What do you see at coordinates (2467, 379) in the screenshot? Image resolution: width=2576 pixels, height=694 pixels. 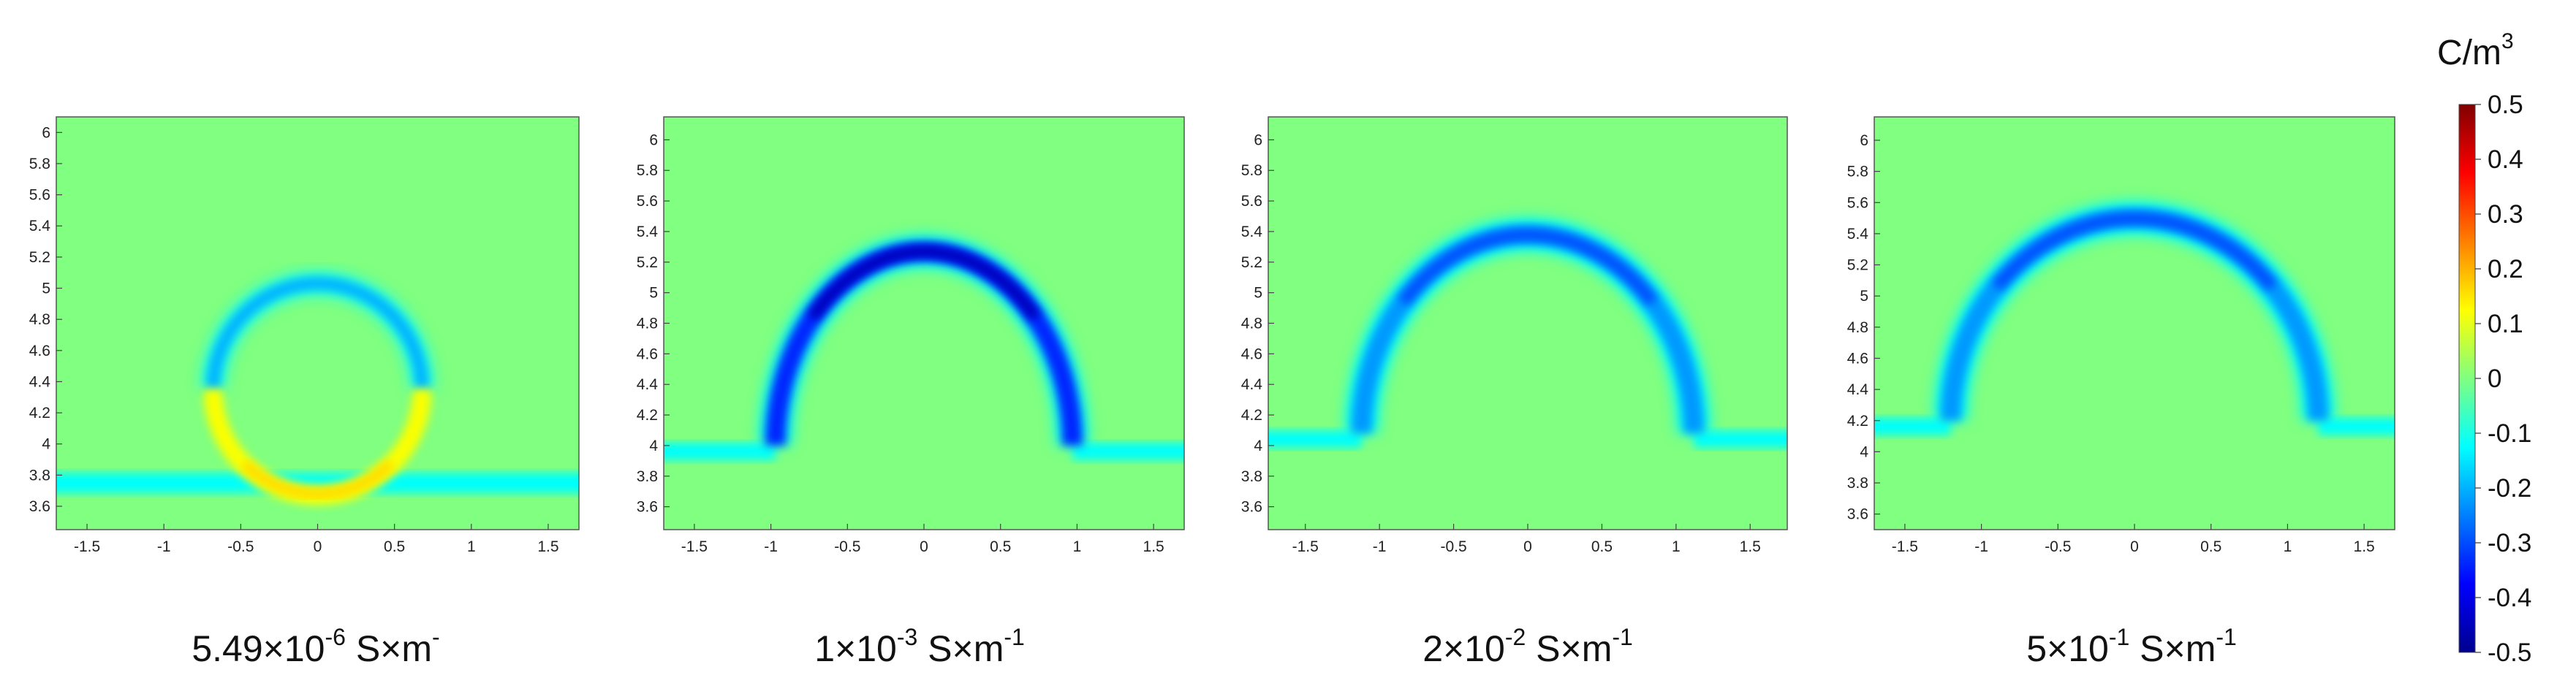 I see `colorbar-gradient` at bounding box center [2467, 379].